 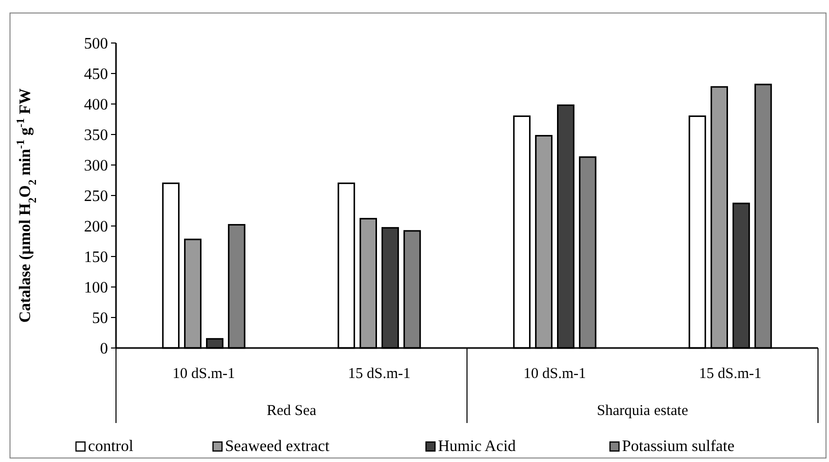 What do you see at coordinates (96, 166) in the screenshot?
I see `y-tick-label: 300` at bounding box center [96, 166].